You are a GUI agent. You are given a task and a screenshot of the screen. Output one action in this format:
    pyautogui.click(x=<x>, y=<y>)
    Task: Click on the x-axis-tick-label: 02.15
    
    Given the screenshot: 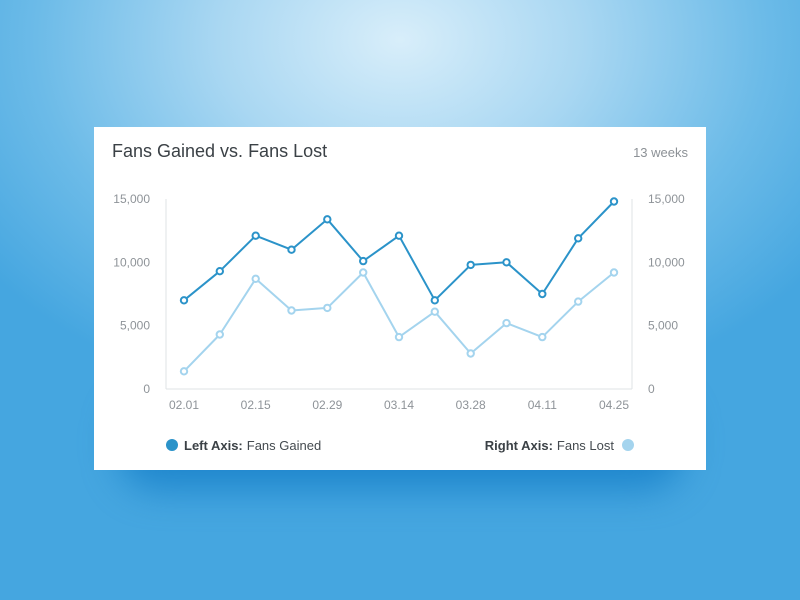 What is the action you would take?
    pyautogui.click(x=256, y=405)
    